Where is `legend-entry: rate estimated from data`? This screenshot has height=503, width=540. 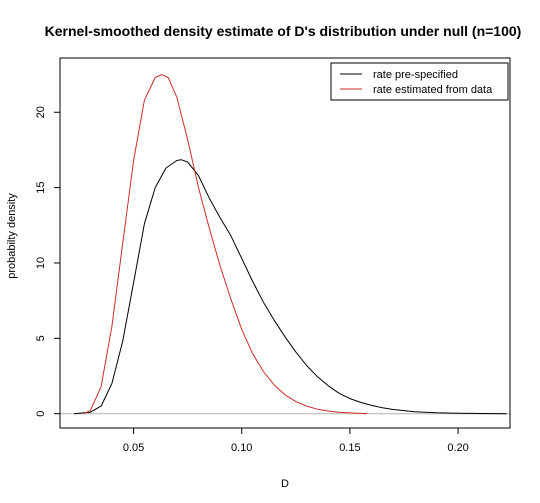
legend-entry: rate estimated from data is located at coordinates (433, 90).